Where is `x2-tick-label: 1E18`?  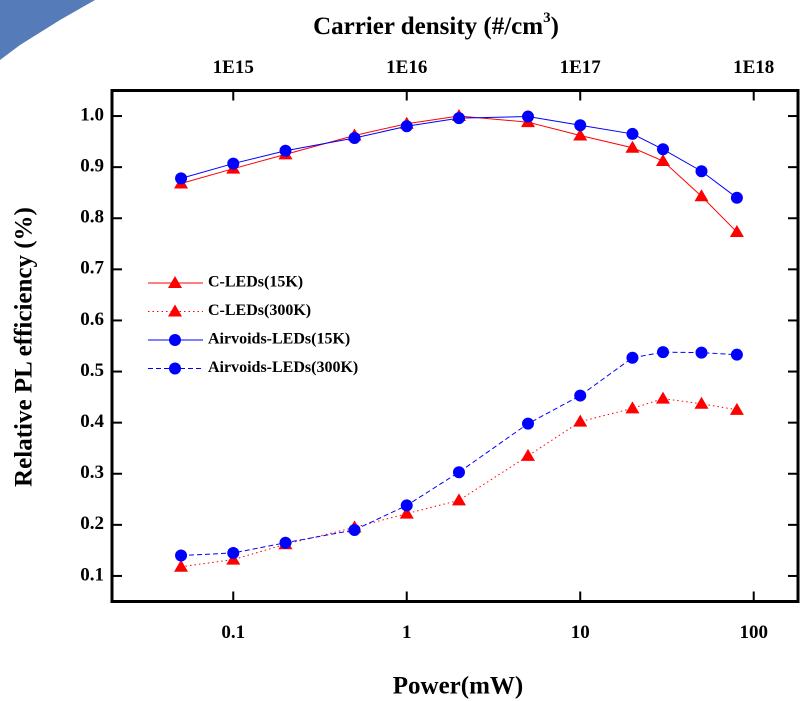
x2-tick-label: 1E18 is located at coordinates (753, 67).